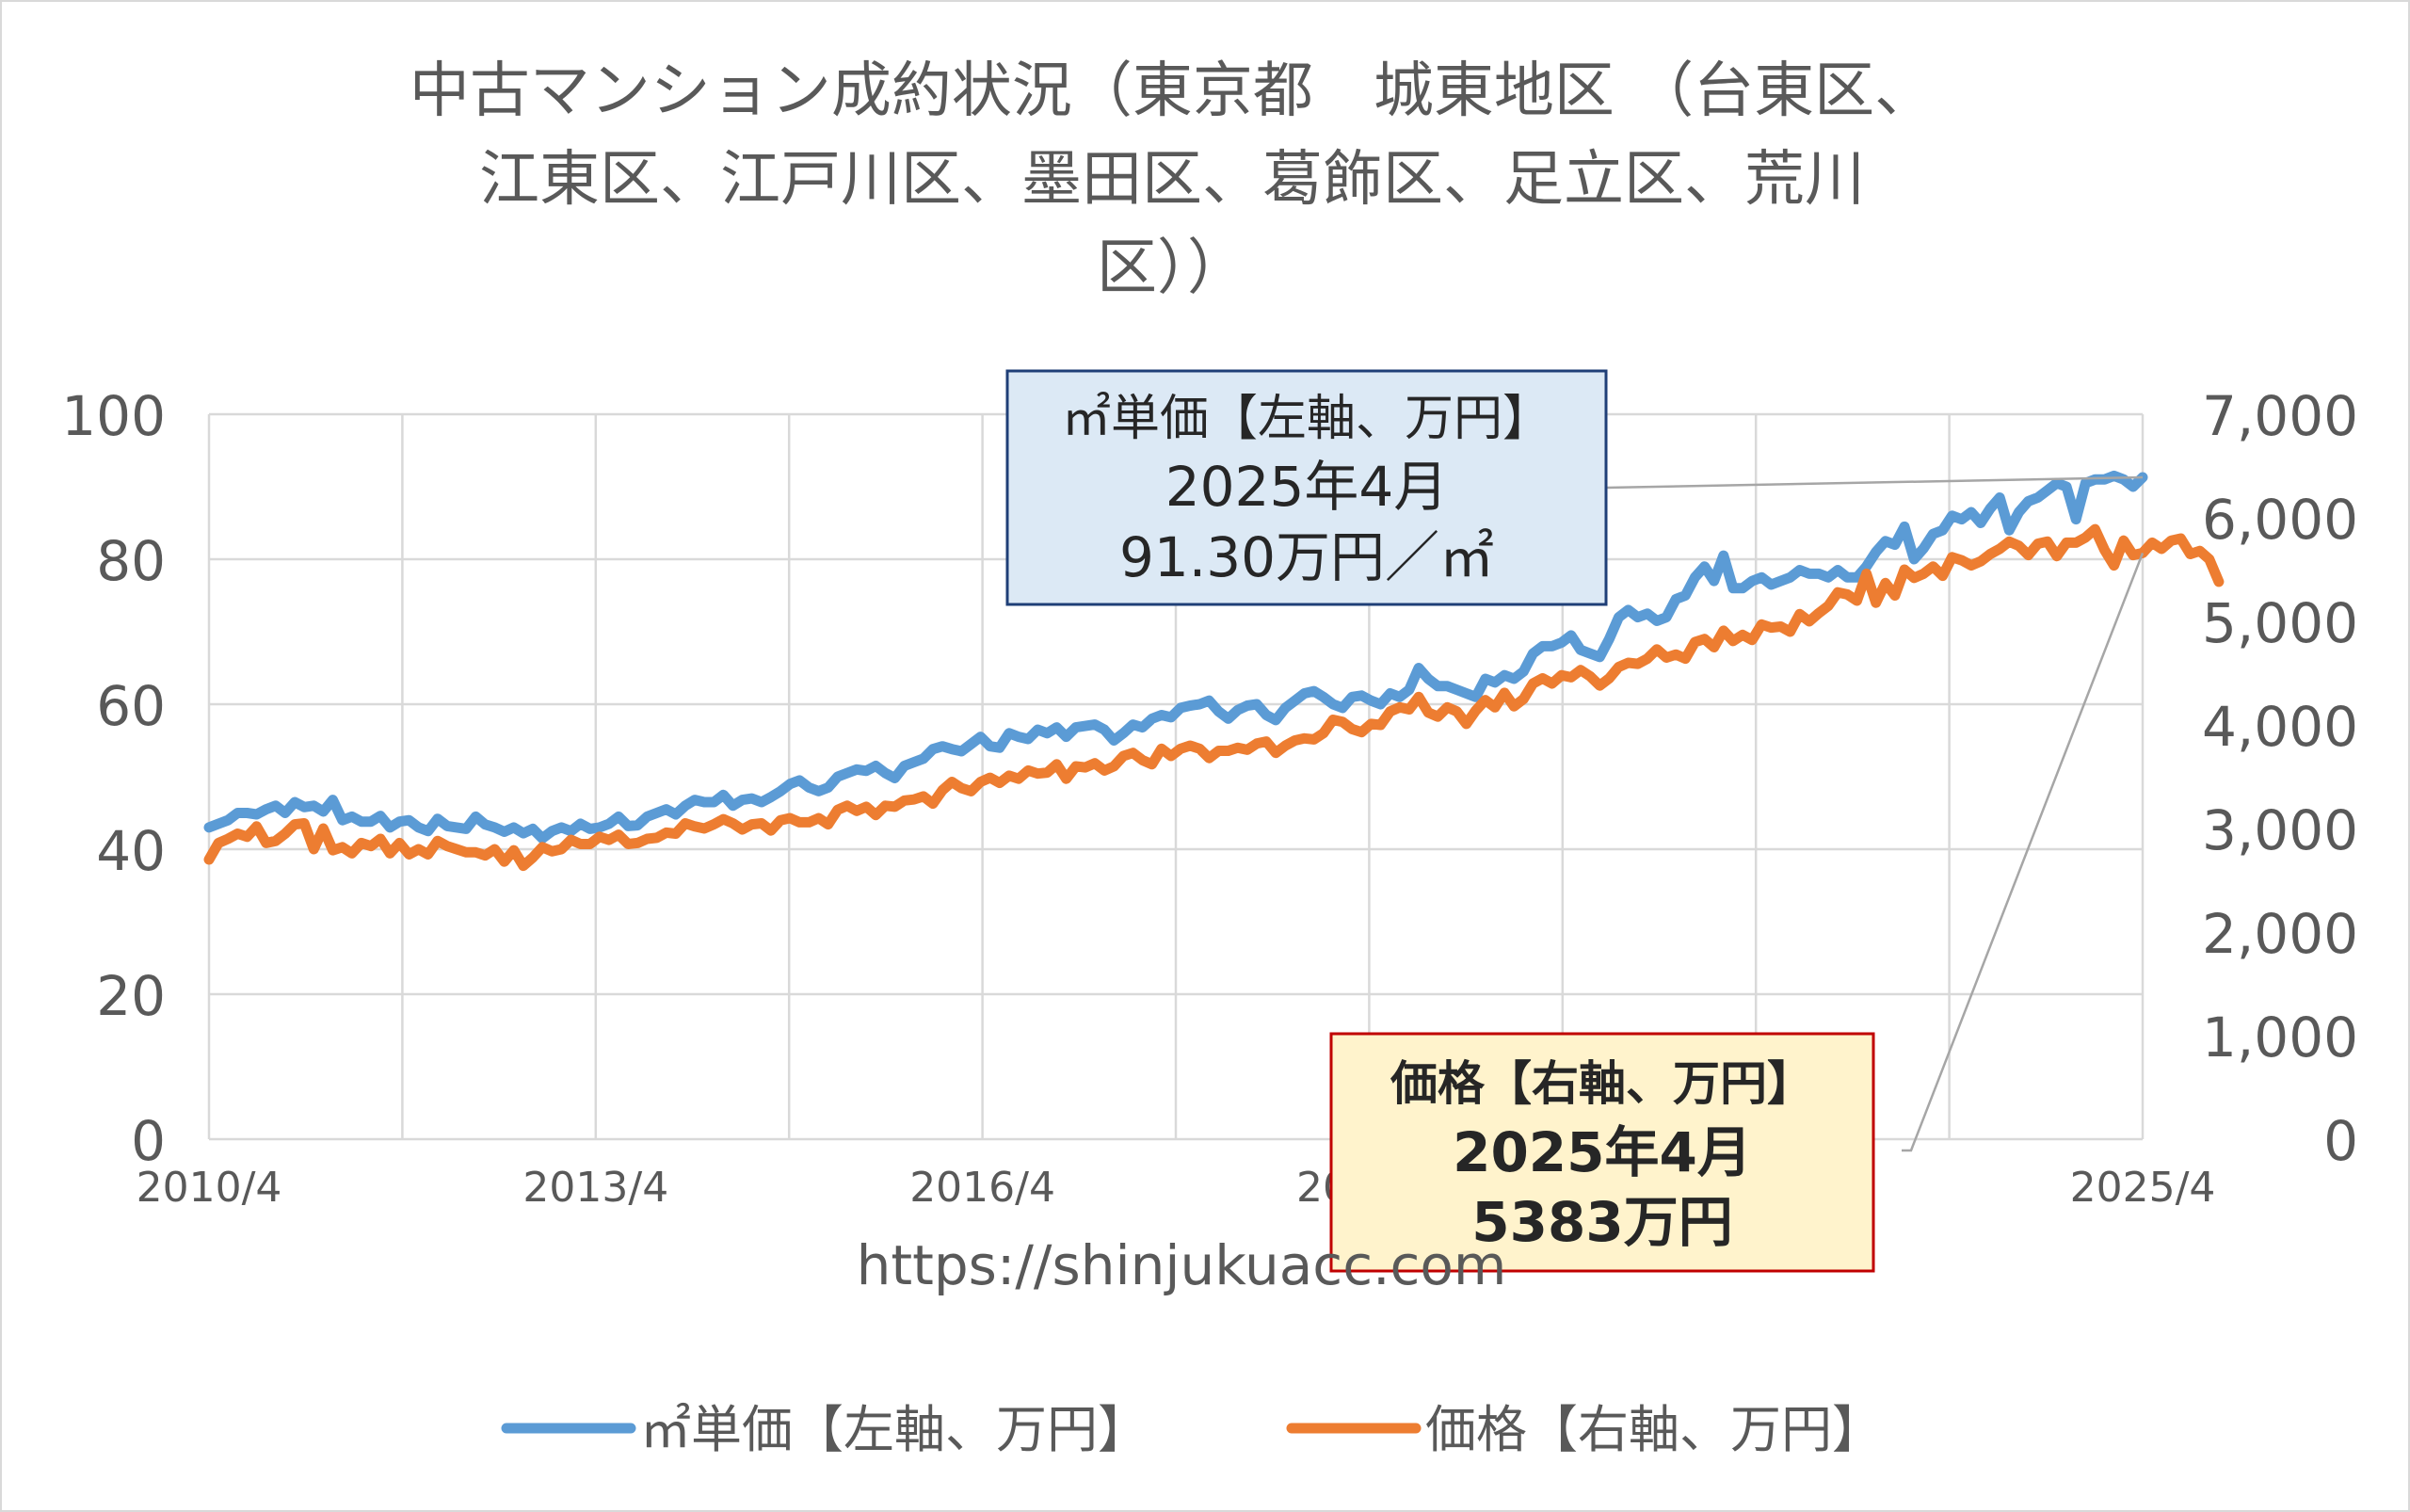  What do you see at coordinates (2023, 852) in the screenshot?
I see `callout-leader-line` at bounding box center [2023, 852].